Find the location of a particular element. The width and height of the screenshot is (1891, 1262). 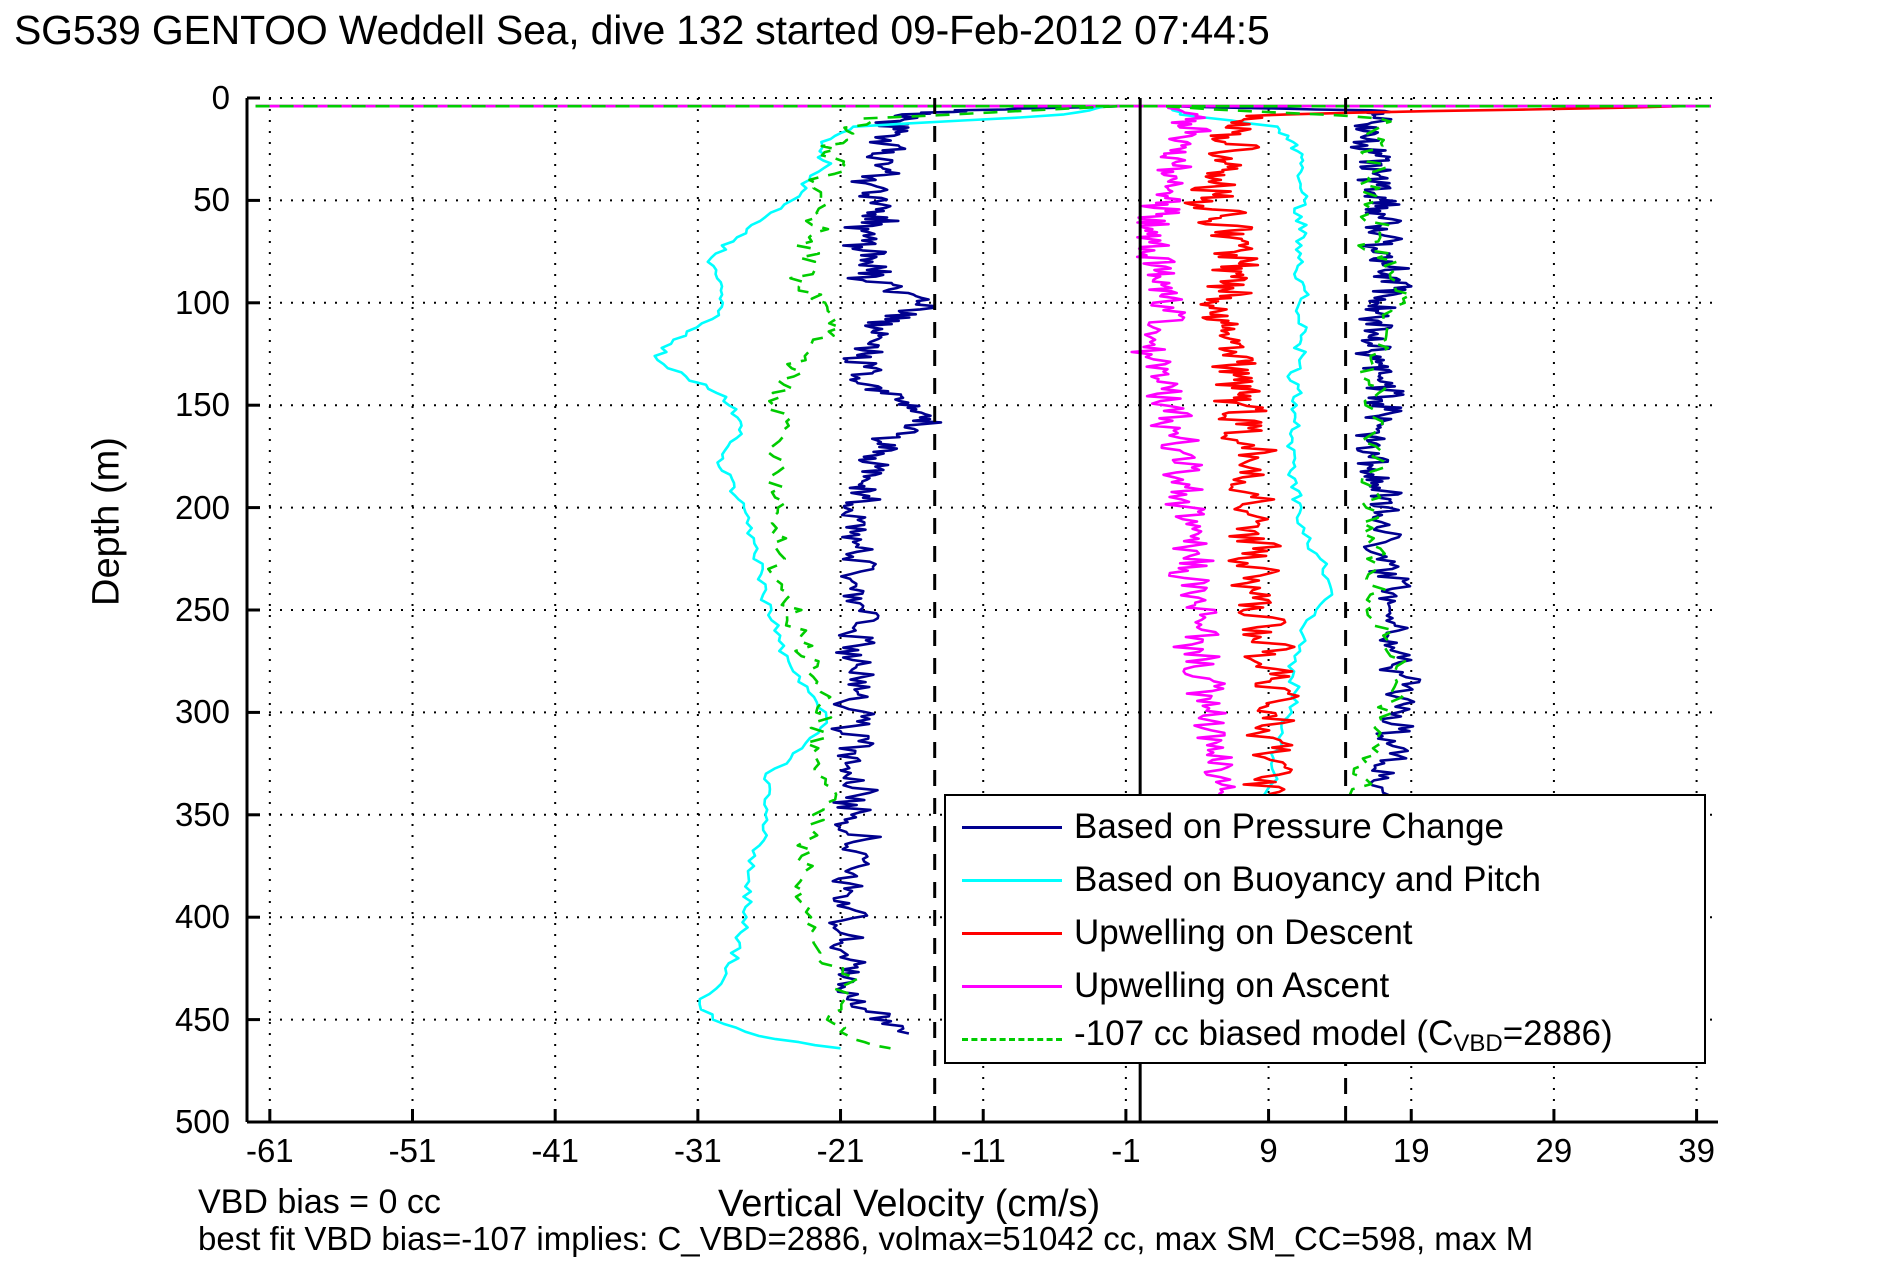

legend-item-pressure-change: Based on Pressure Change is located at coordinates (1225, 827).